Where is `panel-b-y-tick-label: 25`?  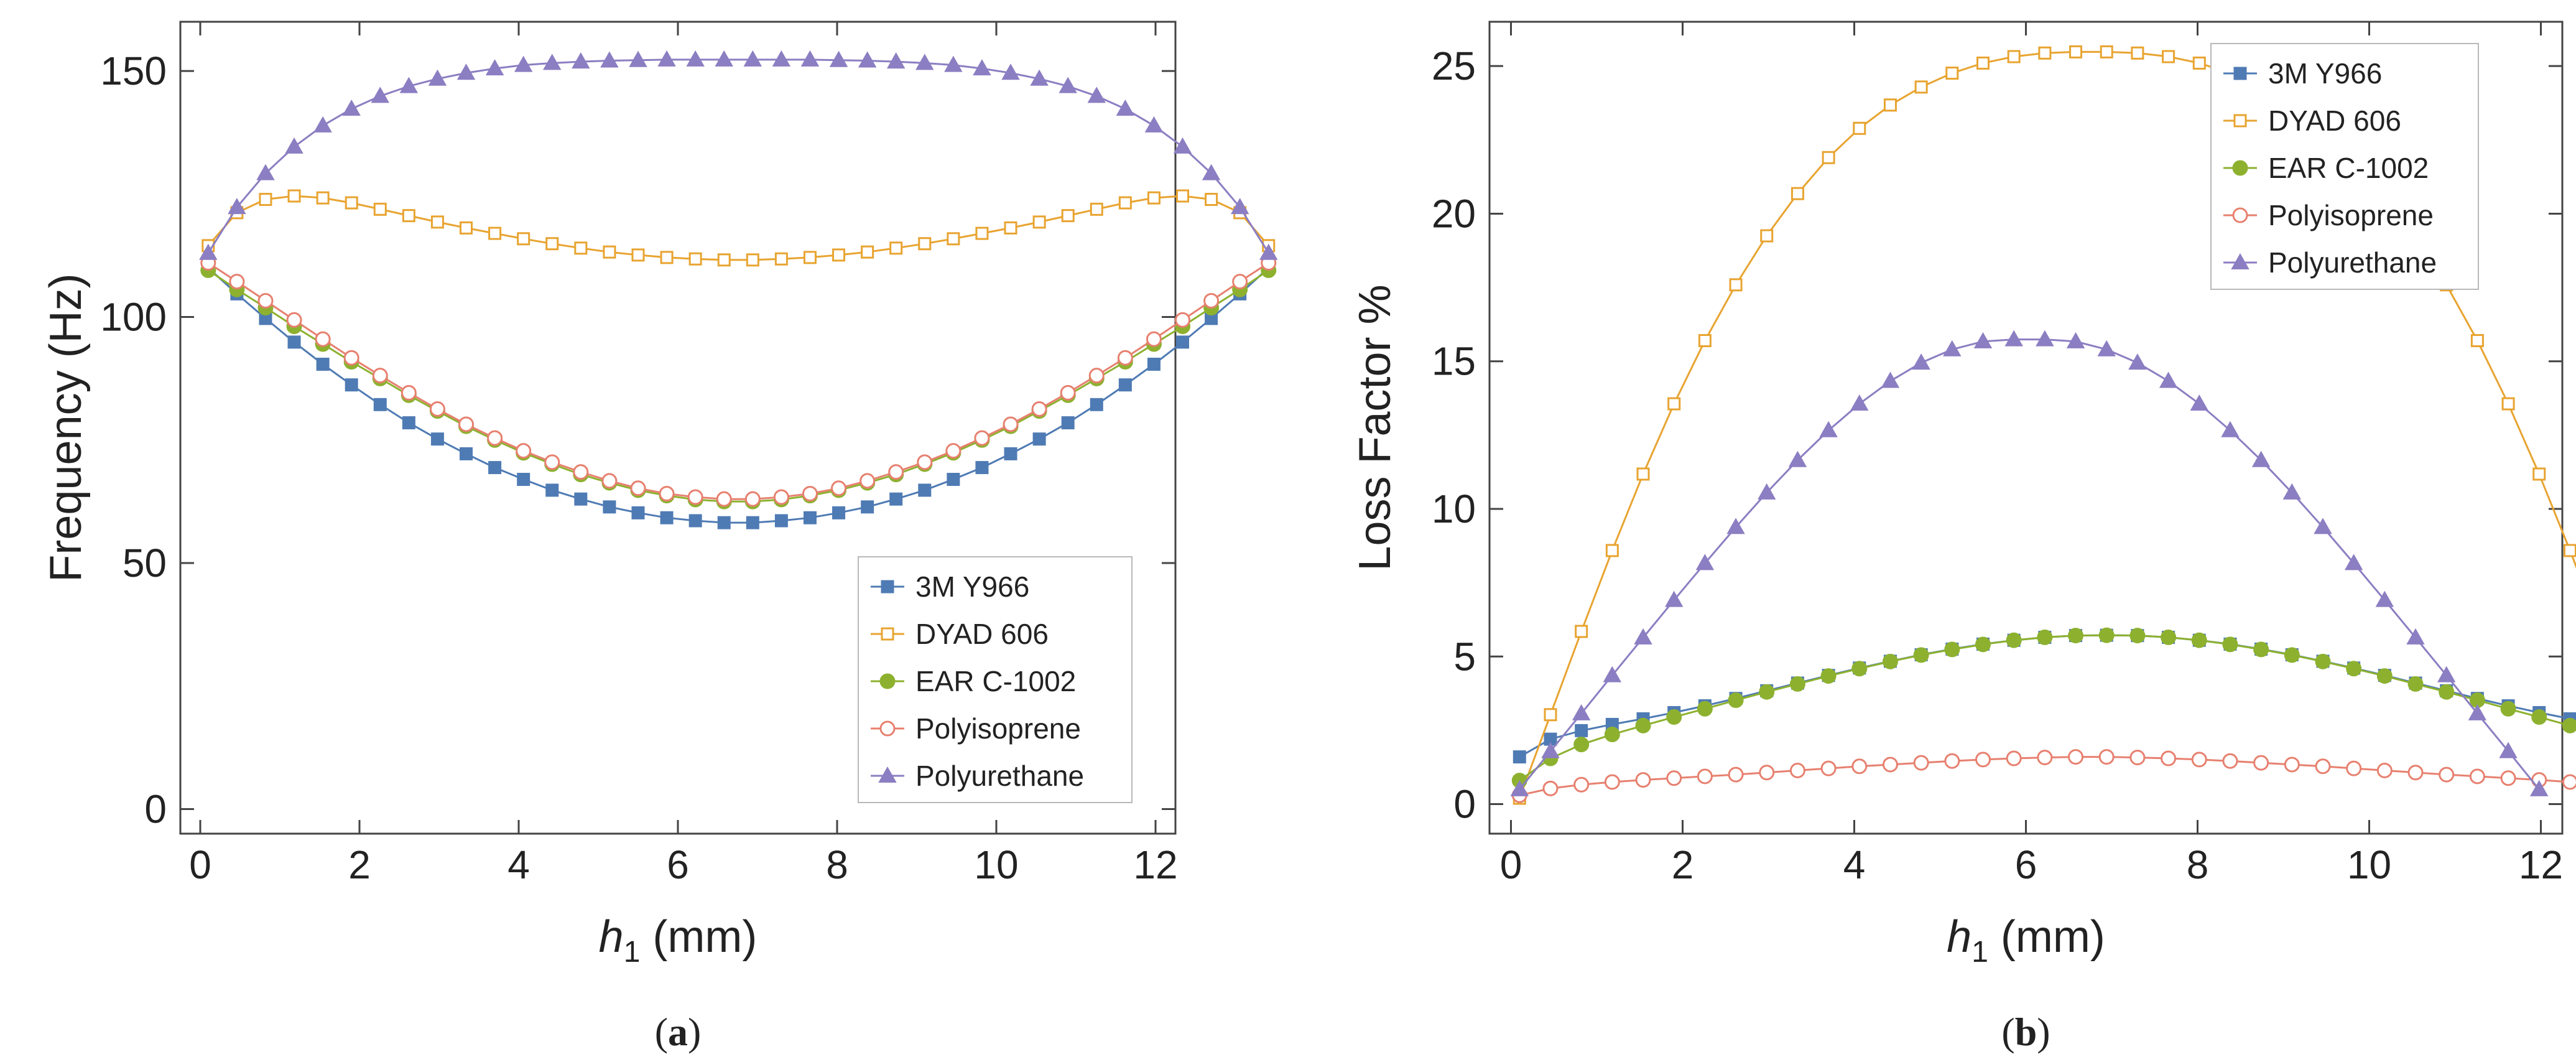 panel-b-y-tick-label: 25 is located at coordinates (1454, 66).